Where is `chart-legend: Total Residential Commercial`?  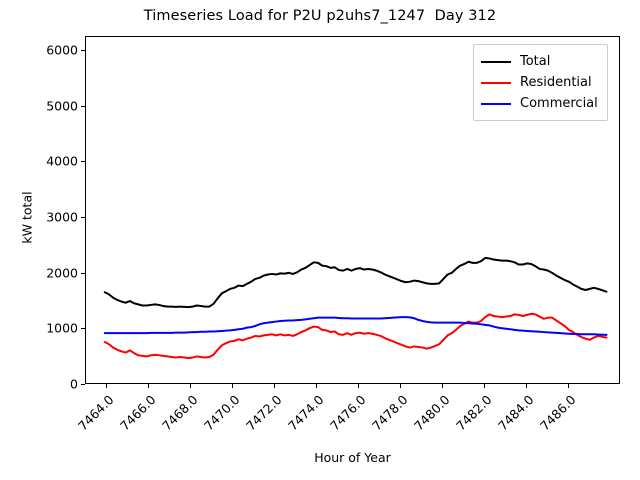 chart-legend: Total Residential Commercial is located at coordinates (540, 82).